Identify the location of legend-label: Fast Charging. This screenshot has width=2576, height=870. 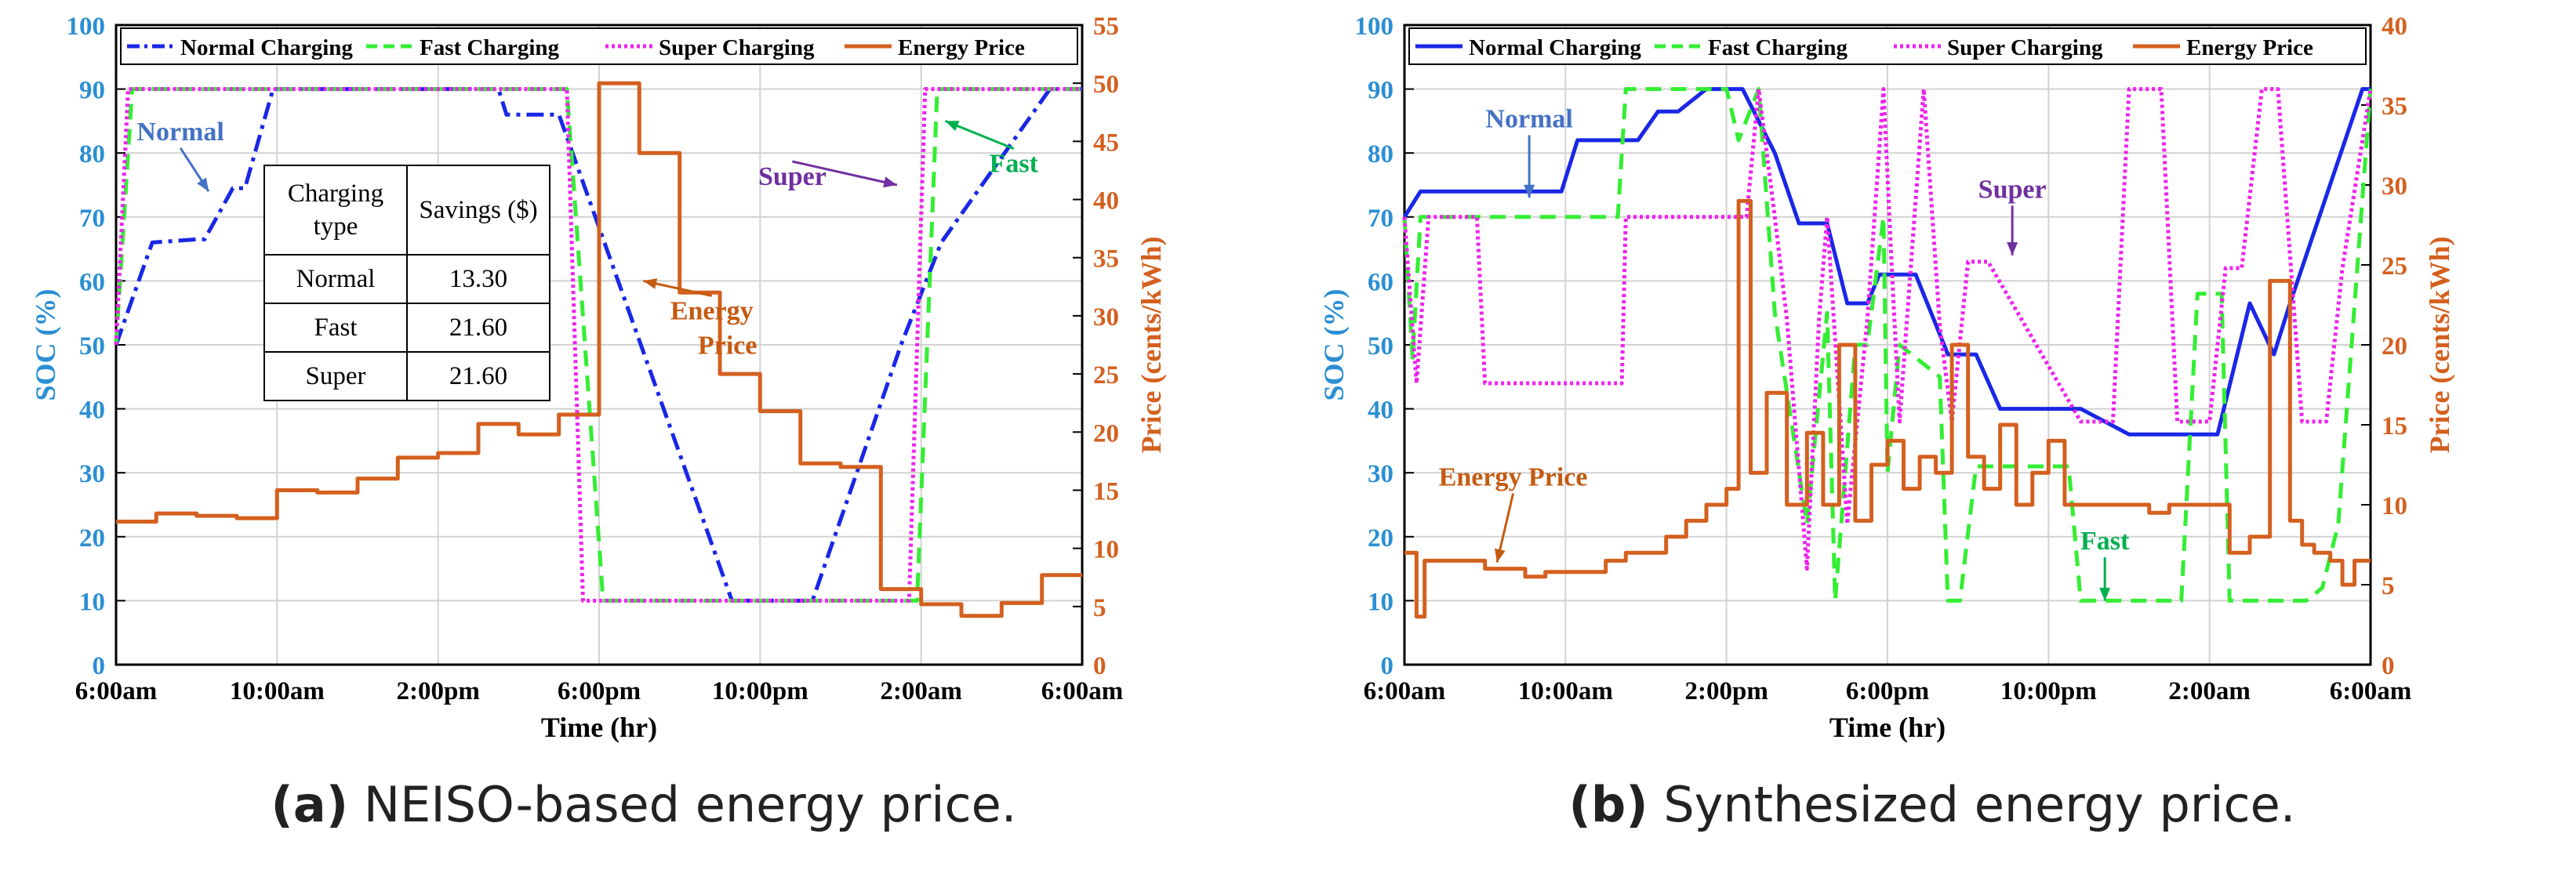
(1778, 47).